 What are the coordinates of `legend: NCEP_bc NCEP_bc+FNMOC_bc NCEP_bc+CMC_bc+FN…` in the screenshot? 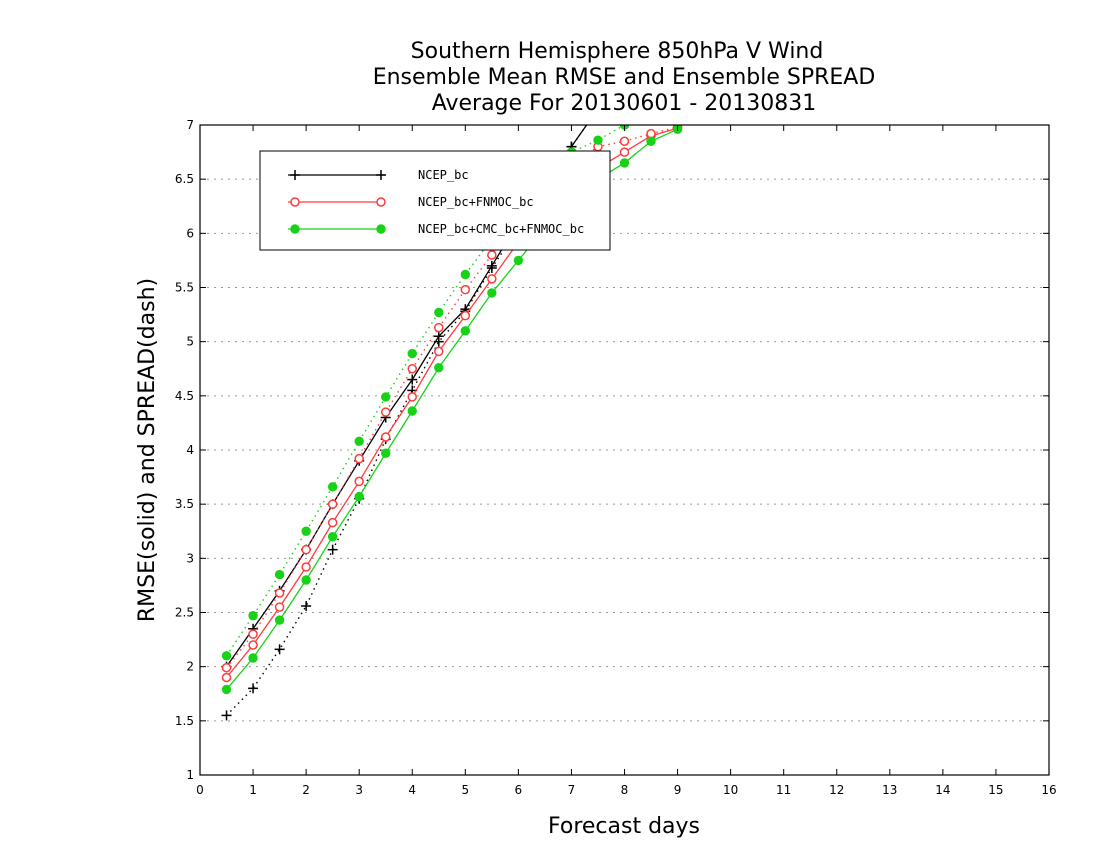 It's located at (435, 200).